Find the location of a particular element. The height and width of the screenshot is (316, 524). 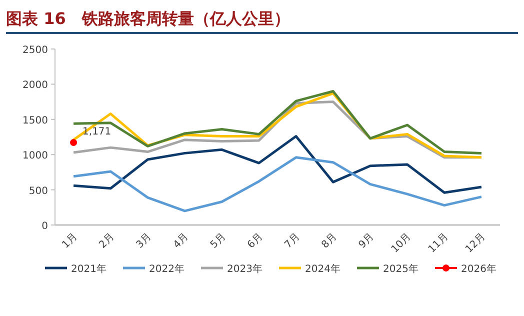

x-tick-label: 11月 is located at coordinates (438, 243).